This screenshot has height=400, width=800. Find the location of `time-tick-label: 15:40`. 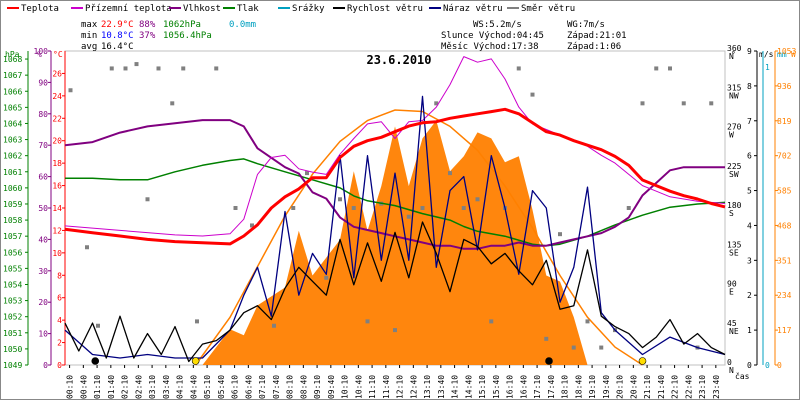

time-tick-label: 15:40 is located at coordinates (496, 387).